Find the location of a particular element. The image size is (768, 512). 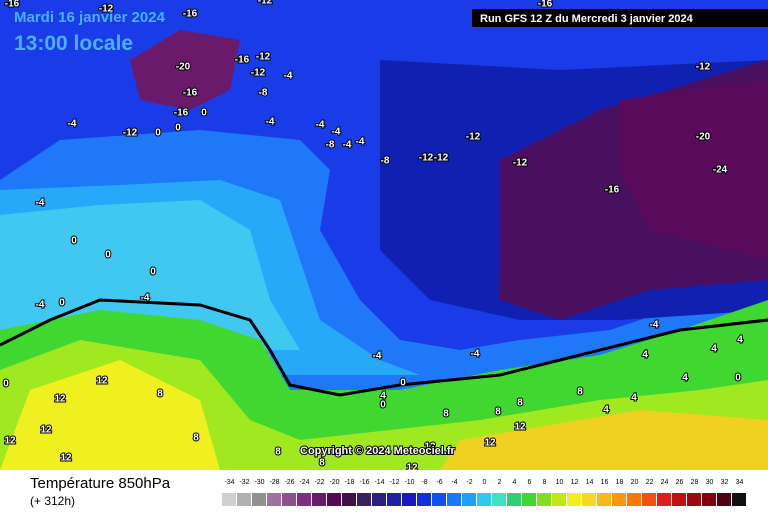

legend-value: 2 is located at coordinates (500, 482).